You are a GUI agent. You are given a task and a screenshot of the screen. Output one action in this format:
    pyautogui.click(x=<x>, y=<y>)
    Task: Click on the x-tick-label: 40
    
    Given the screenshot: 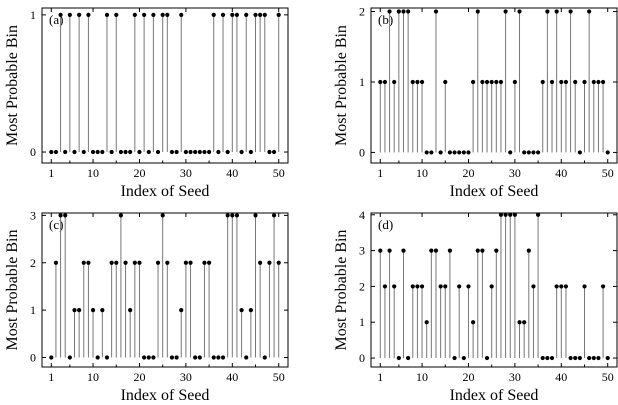 What is the action you would take?
    pyautogui.click(x=561, y=173)
    